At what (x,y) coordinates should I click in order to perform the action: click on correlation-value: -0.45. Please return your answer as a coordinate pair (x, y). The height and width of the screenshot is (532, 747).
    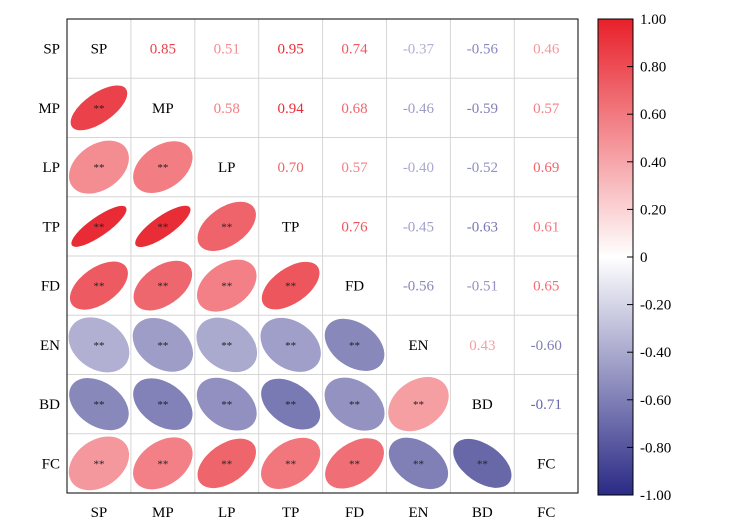
    Looking at the image, I should click on (418, 227).